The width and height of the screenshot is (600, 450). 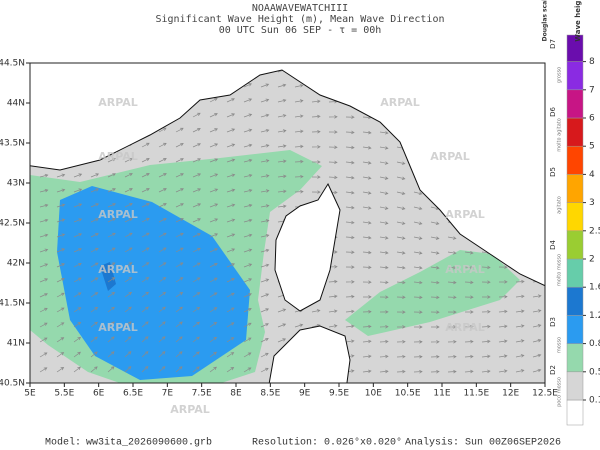 I want to click on x-tick-label: 9.5E, so click(x=339, y=394).